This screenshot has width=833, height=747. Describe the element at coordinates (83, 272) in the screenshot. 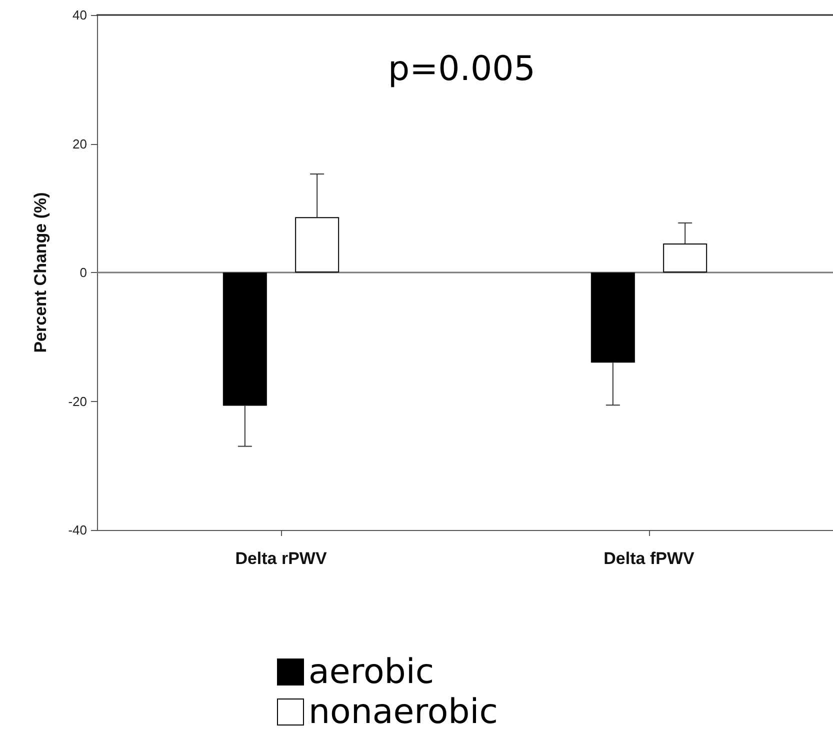

I see `y-tick-label: 0` at that location.